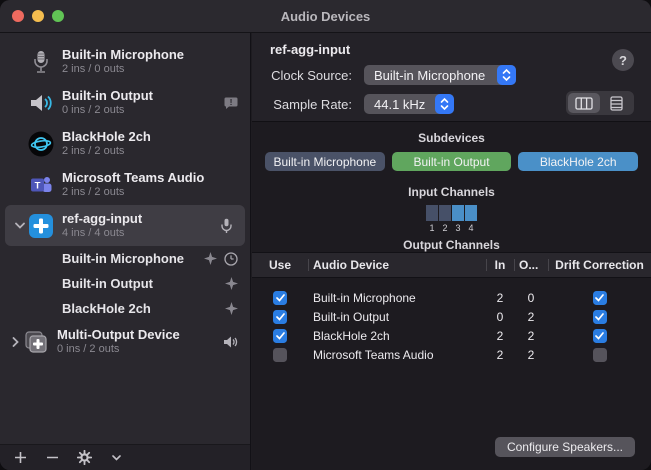  I want to click on more-actions-chevron-button, so click(116, 458).